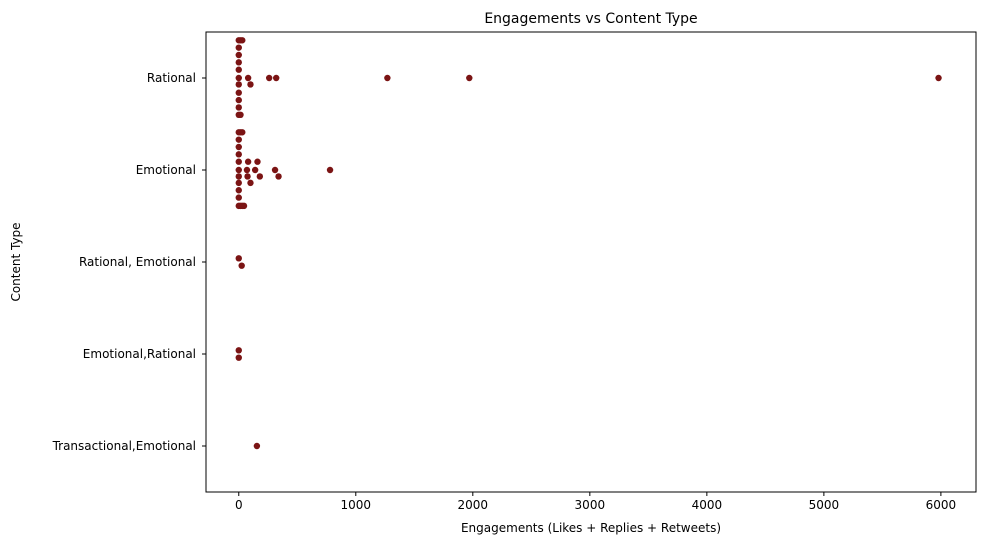 The image size is (990, 547). What do you see at coordinates (16, 261) in the screenshot?
I see `y-axis-label: Content Type` at bounding box center [16, 261].